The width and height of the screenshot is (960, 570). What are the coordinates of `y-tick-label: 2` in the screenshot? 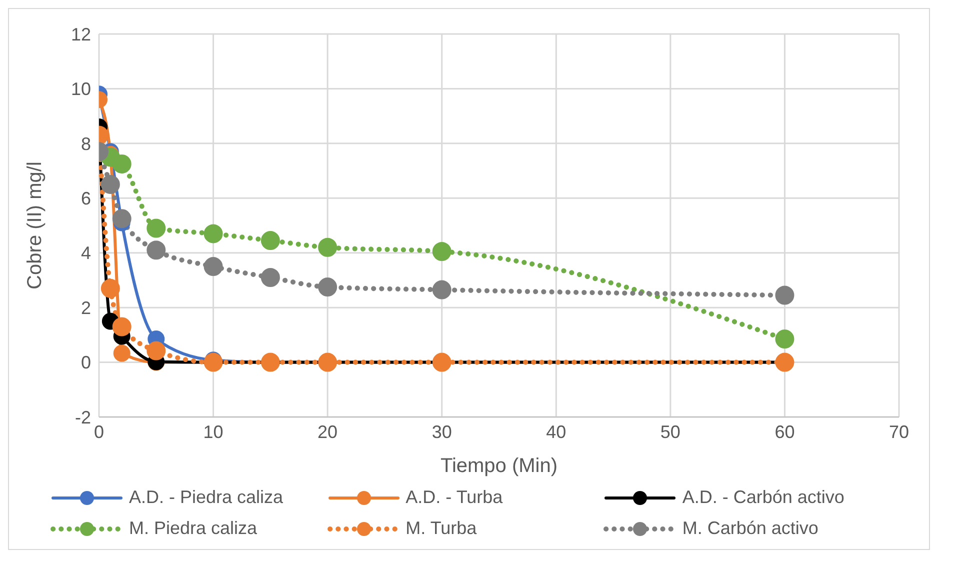 It's located at (85, 308).